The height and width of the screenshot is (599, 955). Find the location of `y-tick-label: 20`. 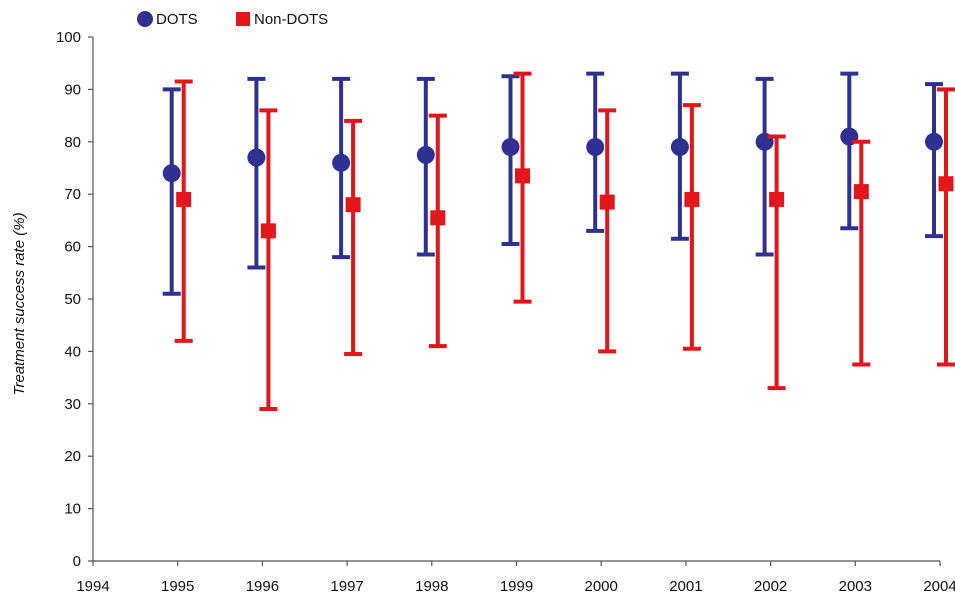

y-tick-label: 20 is located at coordinates (72, 456).